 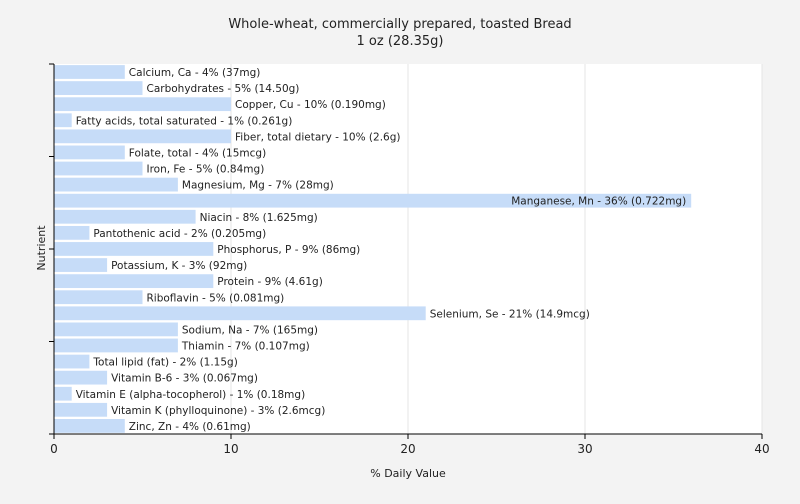 What do you see at coordinates (270, 282) in the screenshot?
I see `bar-data-label: Protein - 9% (4.61g)` at bounding box center [270, 282].